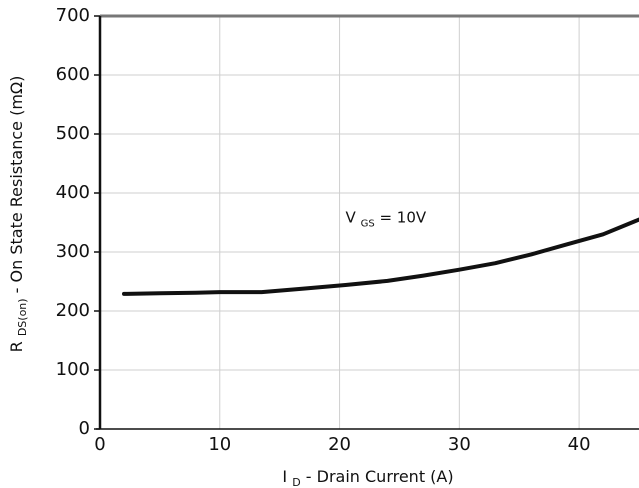 Image resolution: width=639 pixels, height=488 pixels. I want to click on y-tick-label-100: 100, so click(73, 369).